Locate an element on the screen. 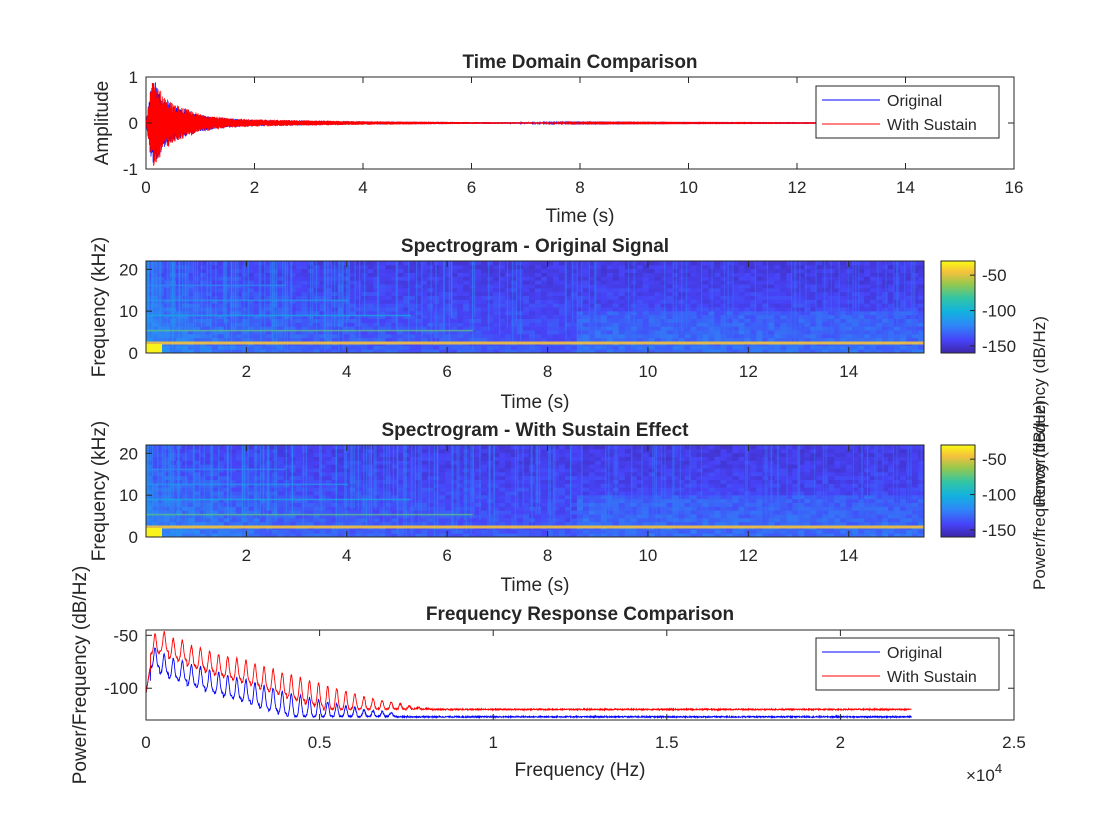 The height and width of the screenshot is (840, 1120). harmonic-band is located at coordinates (247, 300).